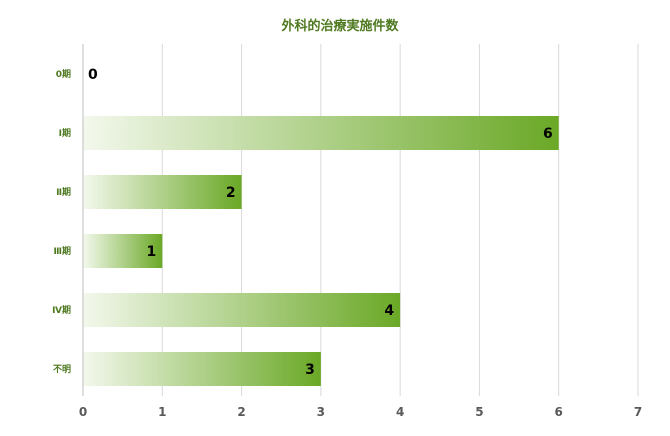 This screenshot has height=436, width=670. I want to click on category-label: Ⅲ期, so click(62, 251).